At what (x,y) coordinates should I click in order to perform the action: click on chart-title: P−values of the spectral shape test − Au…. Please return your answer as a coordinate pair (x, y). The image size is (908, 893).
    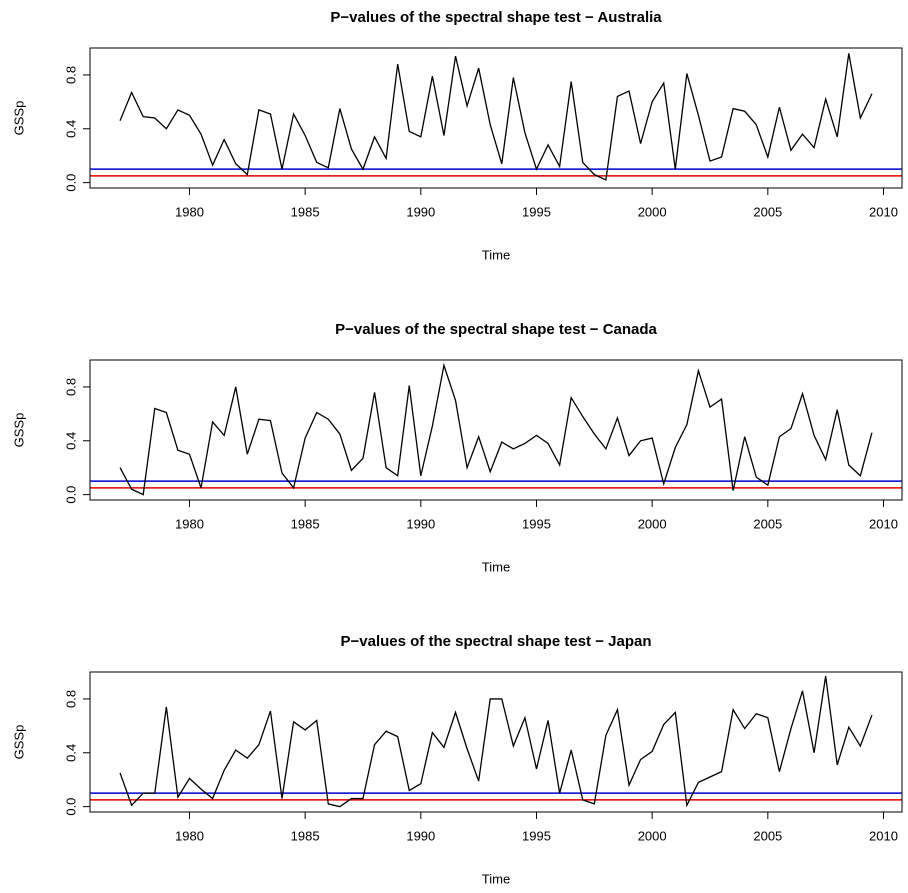
    Looking at the image, I should click on (496, 17).